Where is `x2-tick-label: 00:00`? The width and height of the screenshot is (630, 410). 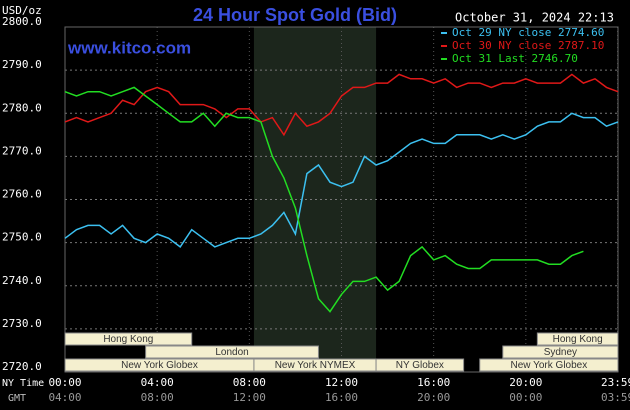 x2-tick-label: 00:00 is located at coordinates (525, 397).